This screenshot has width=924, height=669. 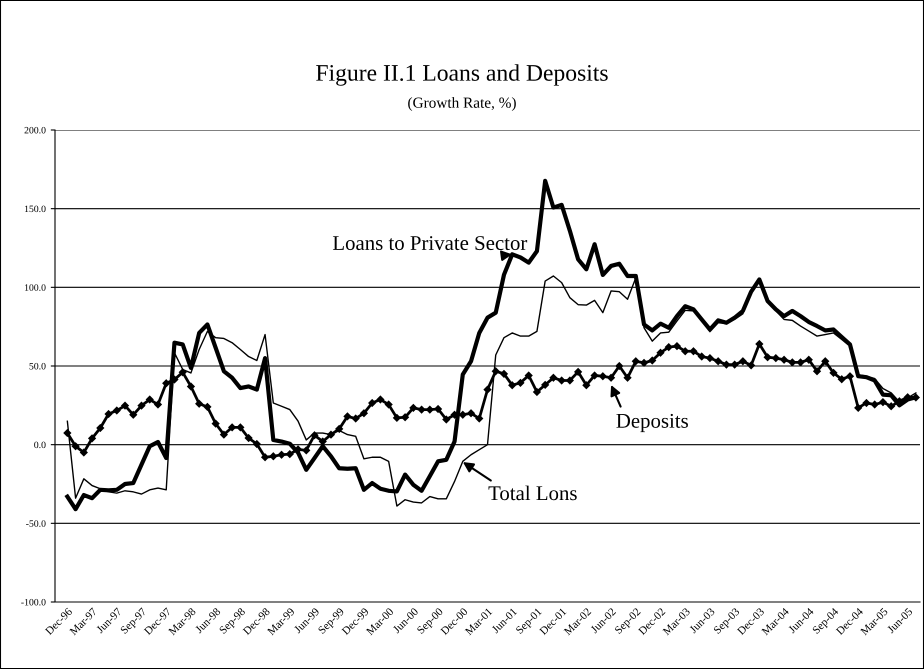 I want to click on y-tick-label: -100.0, so click(x=33, y=602).